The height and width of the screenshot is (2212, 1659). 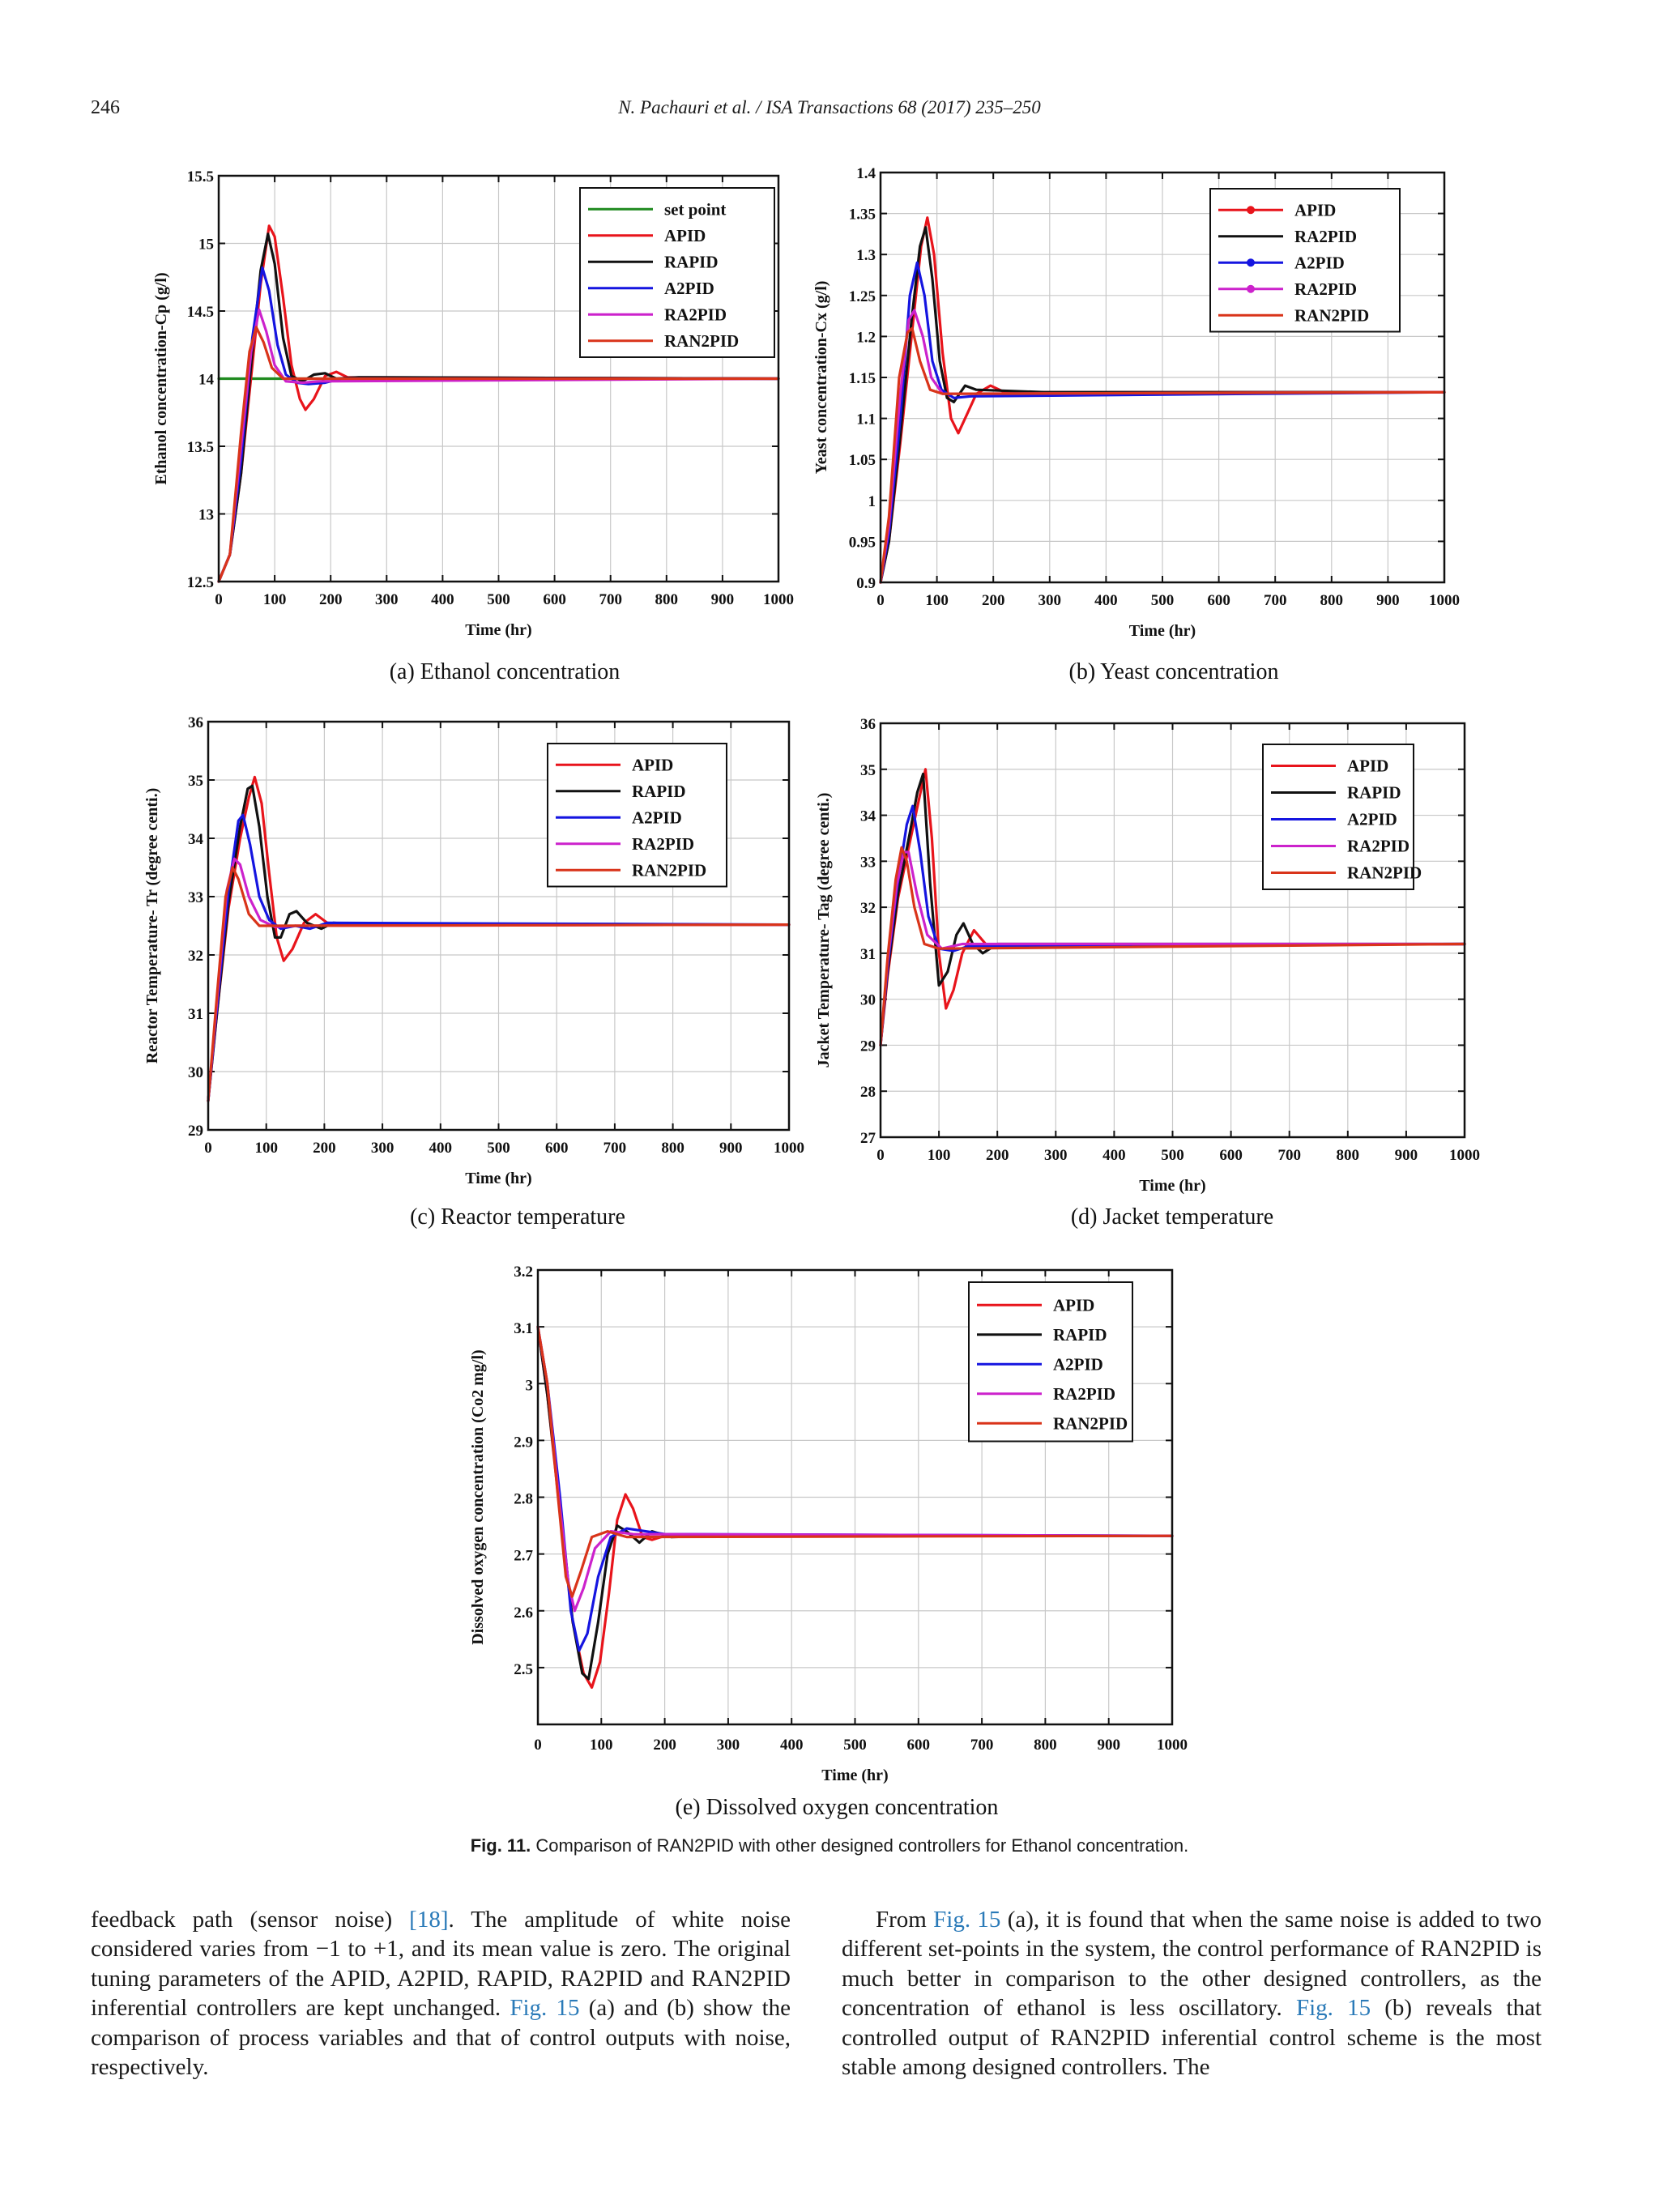 What do you see at coordinates (195, 1072) in the screenshot?
I see `y-tick-label: 30` at bounding box center [195, 1072].